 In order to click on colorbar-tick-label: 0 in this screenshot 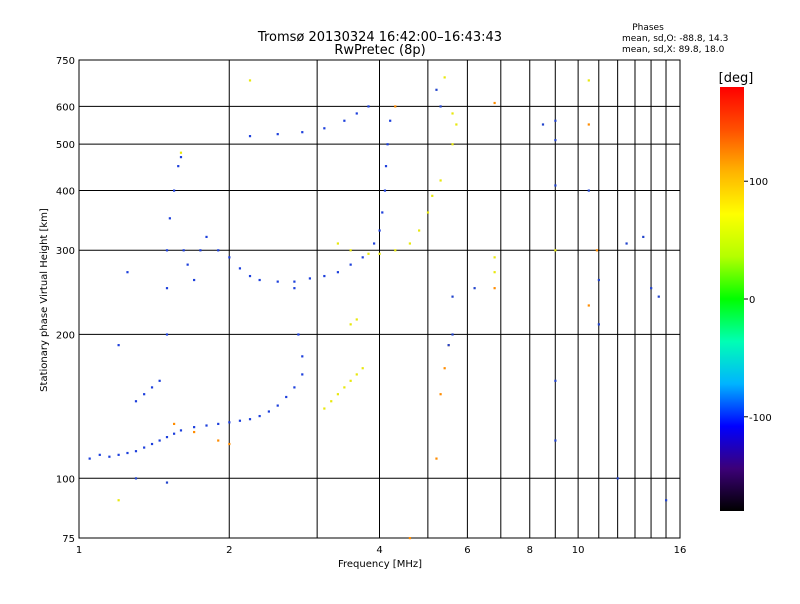, I will do `click(752, 300)`.